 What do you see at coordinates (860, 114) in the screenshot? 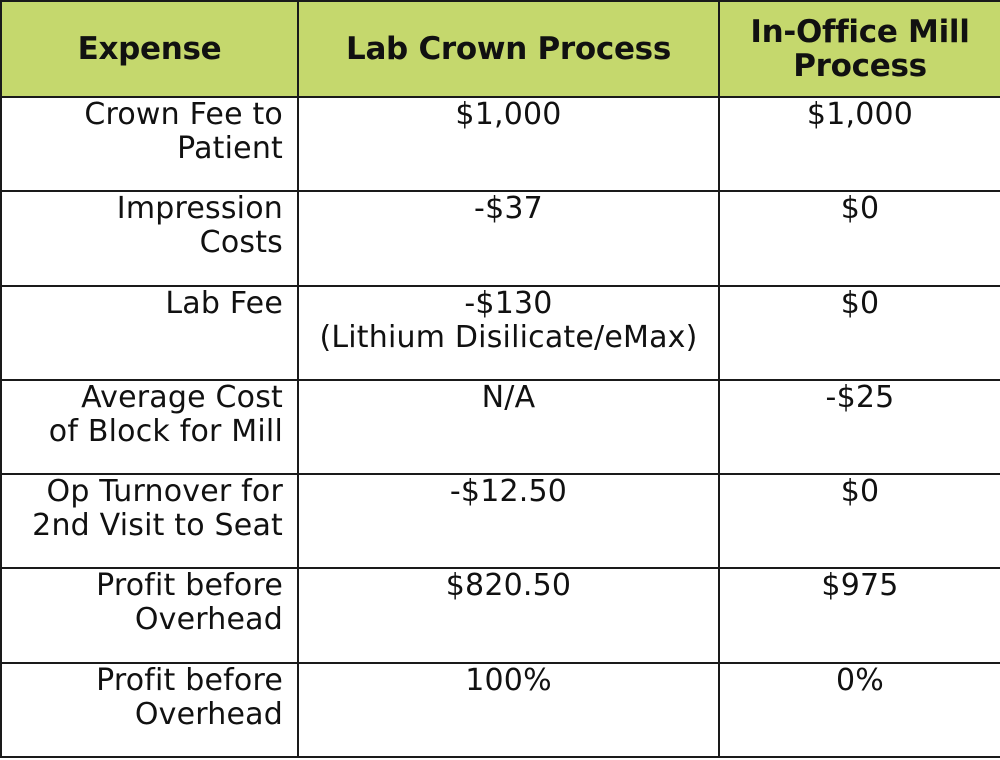
I see `mill-value: $1,000` at bounding box center [860, 114].